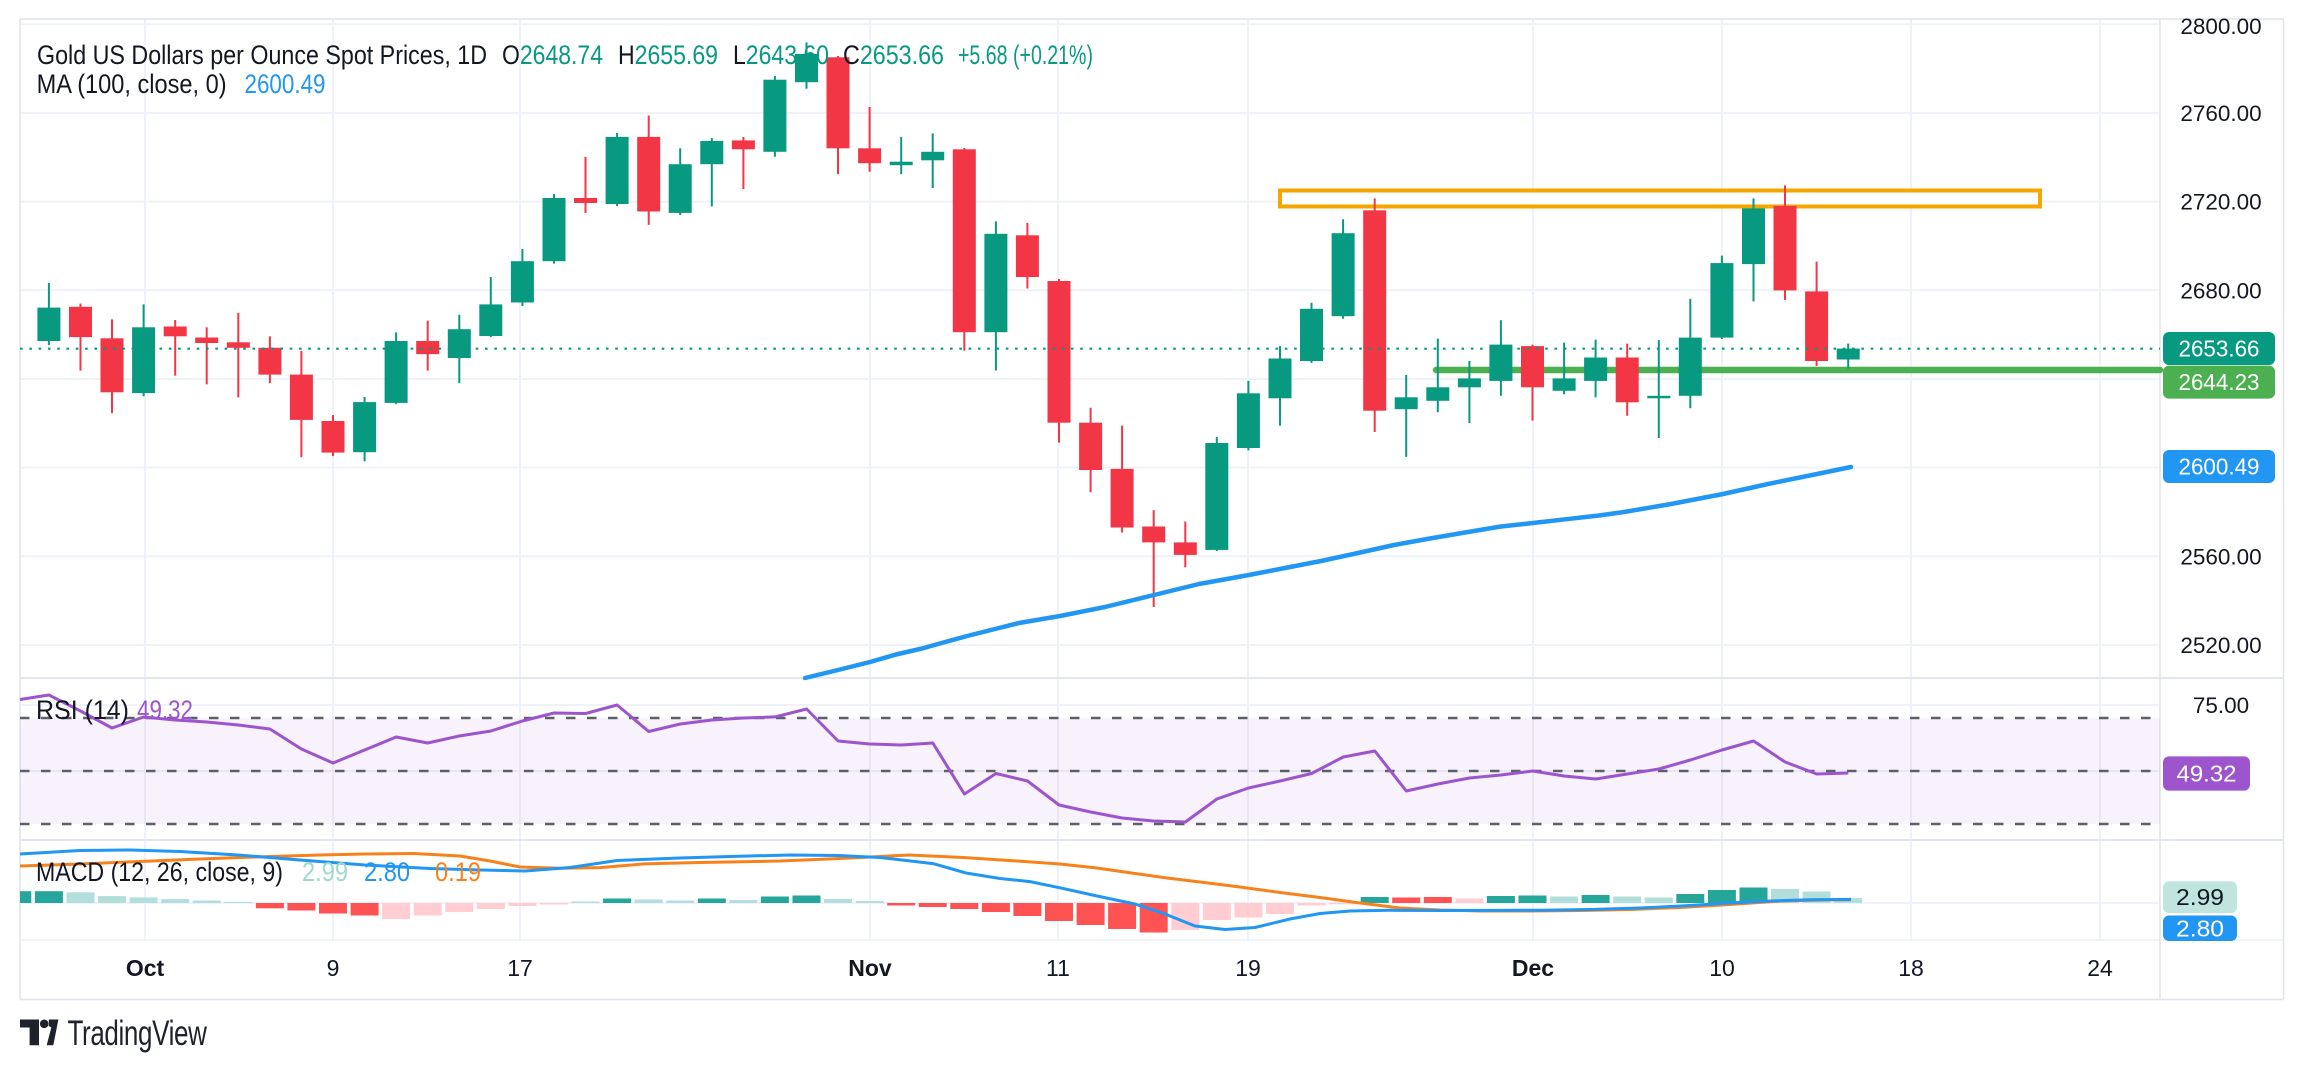 The width and height of the screenshot is (2304, 1066). I want to click on svg-text: 17, so click(520, 968).